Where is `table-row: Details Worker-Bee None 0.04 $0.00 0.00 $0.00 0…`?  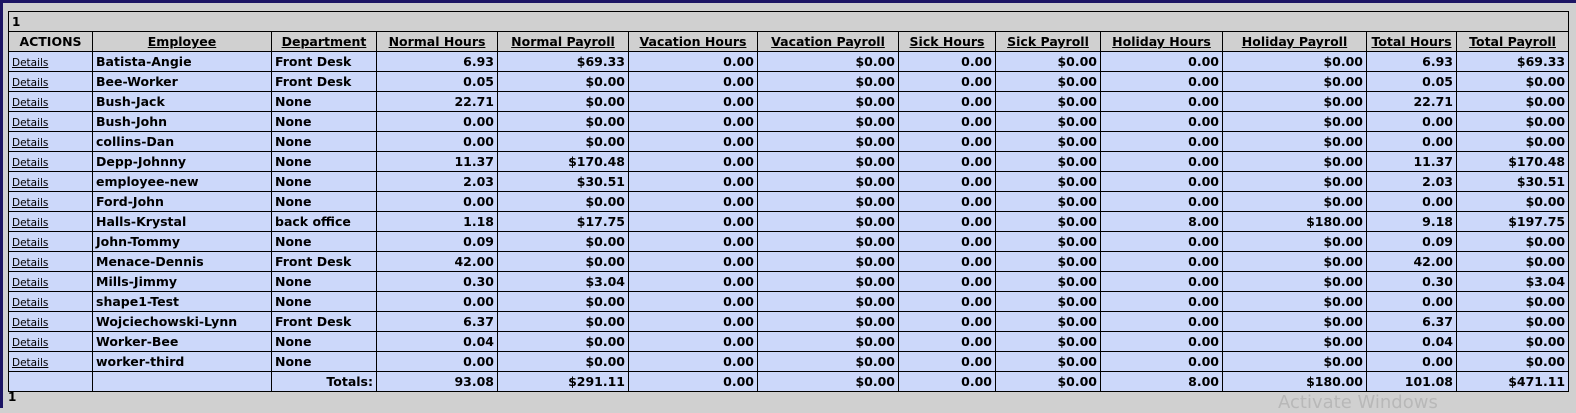 table-row: Details Worker-Bee None 0.04 $0.00 0.00 $0.00 0… is located at coordinates (789, 341).